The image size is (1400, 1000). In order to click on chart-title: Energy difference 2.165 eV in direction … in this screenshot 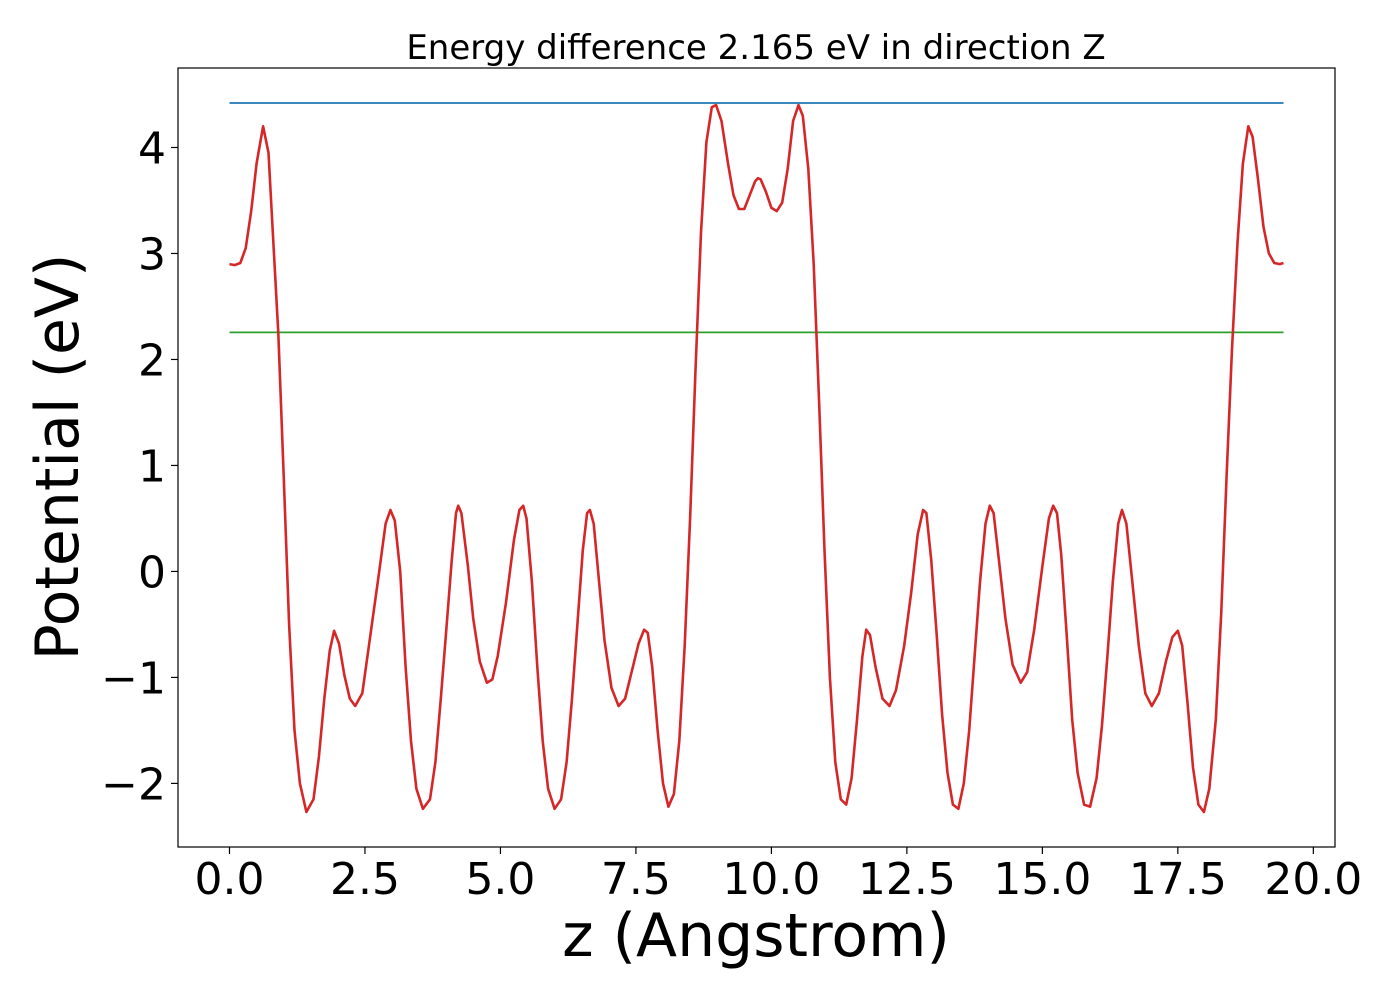, I will do `click(755, 48)`.